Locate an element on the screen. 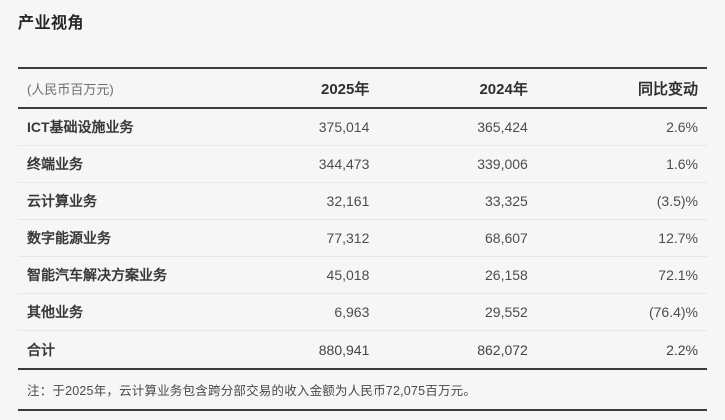 This screenshot has height=420, width=725. row-label: 其他业务 is located at coordinates (121, 312).